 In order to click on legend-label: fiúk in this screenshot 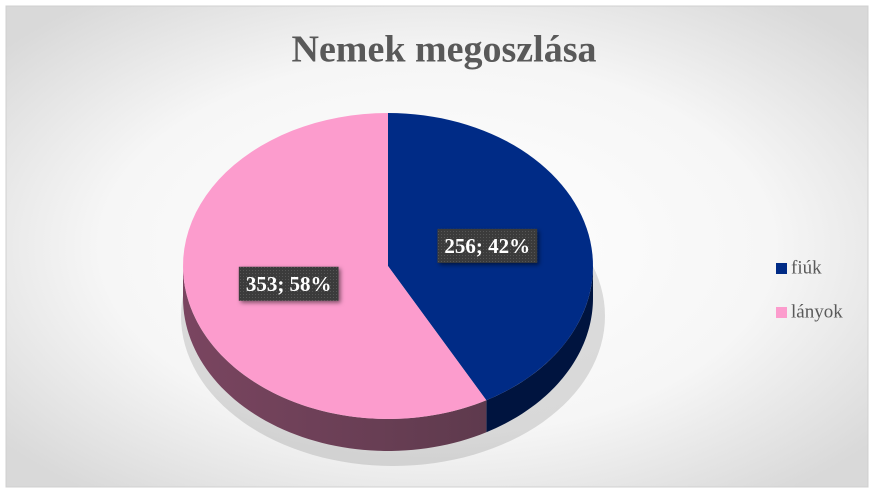, I will do `click(806, 267)`.